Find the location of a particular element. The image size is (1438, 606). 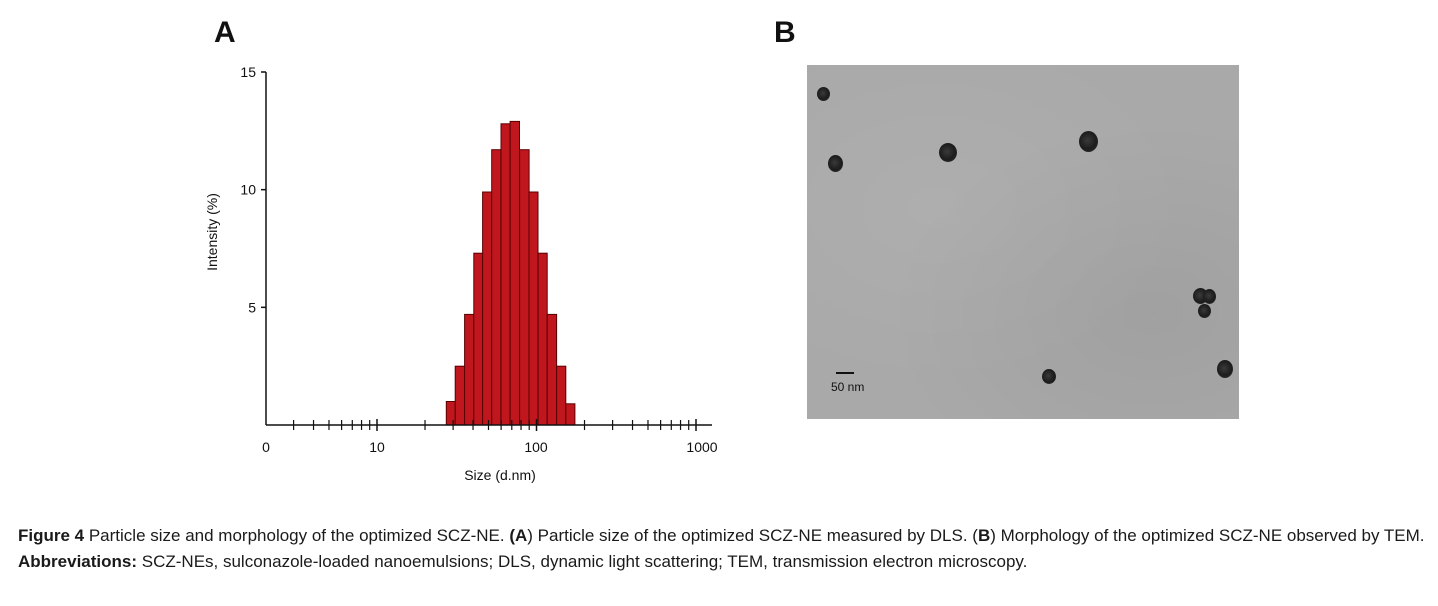

x-tick-label: 100 is located at coordinates (536, 447).